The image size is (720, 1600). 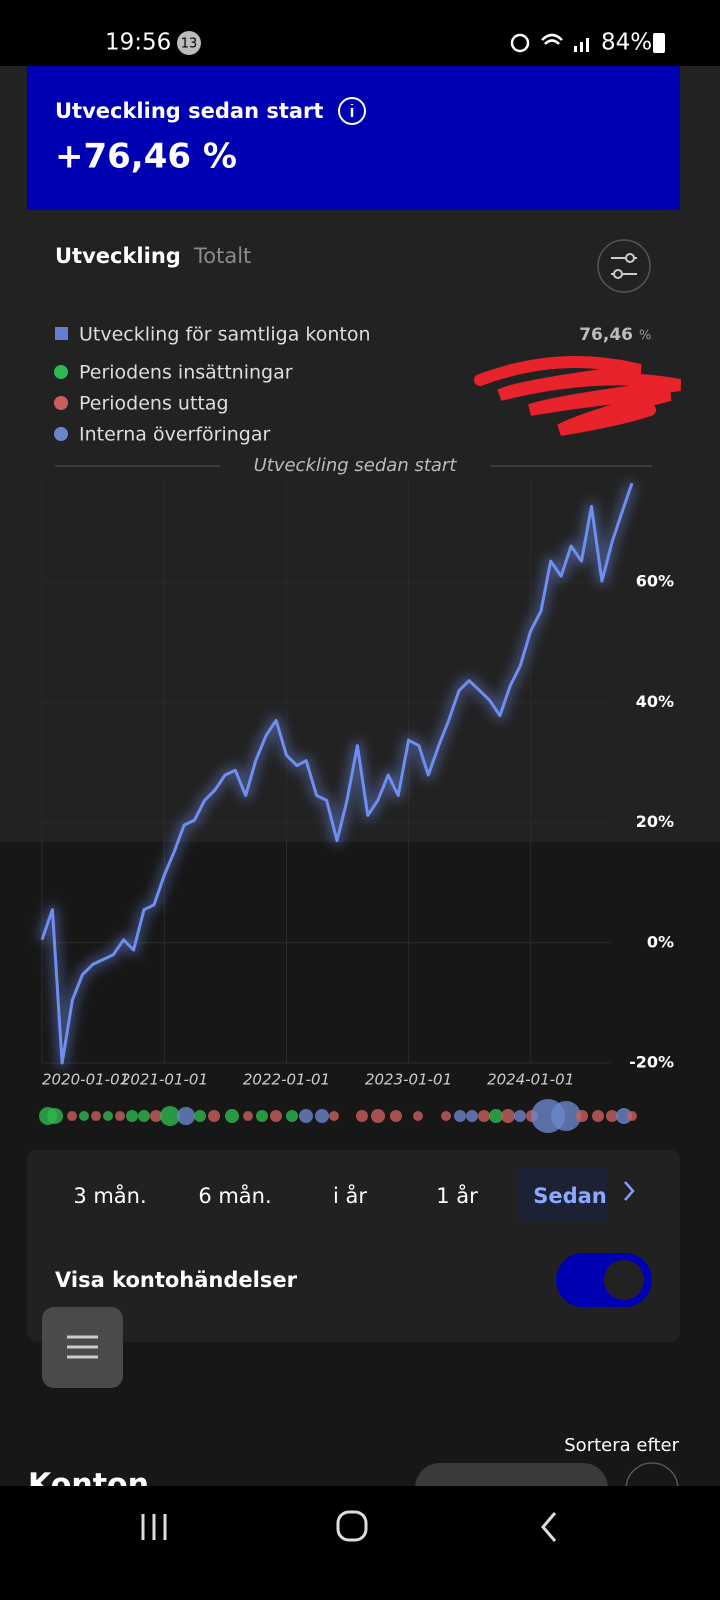 I want to click on wifi-icon, so click(x=552, y=39).